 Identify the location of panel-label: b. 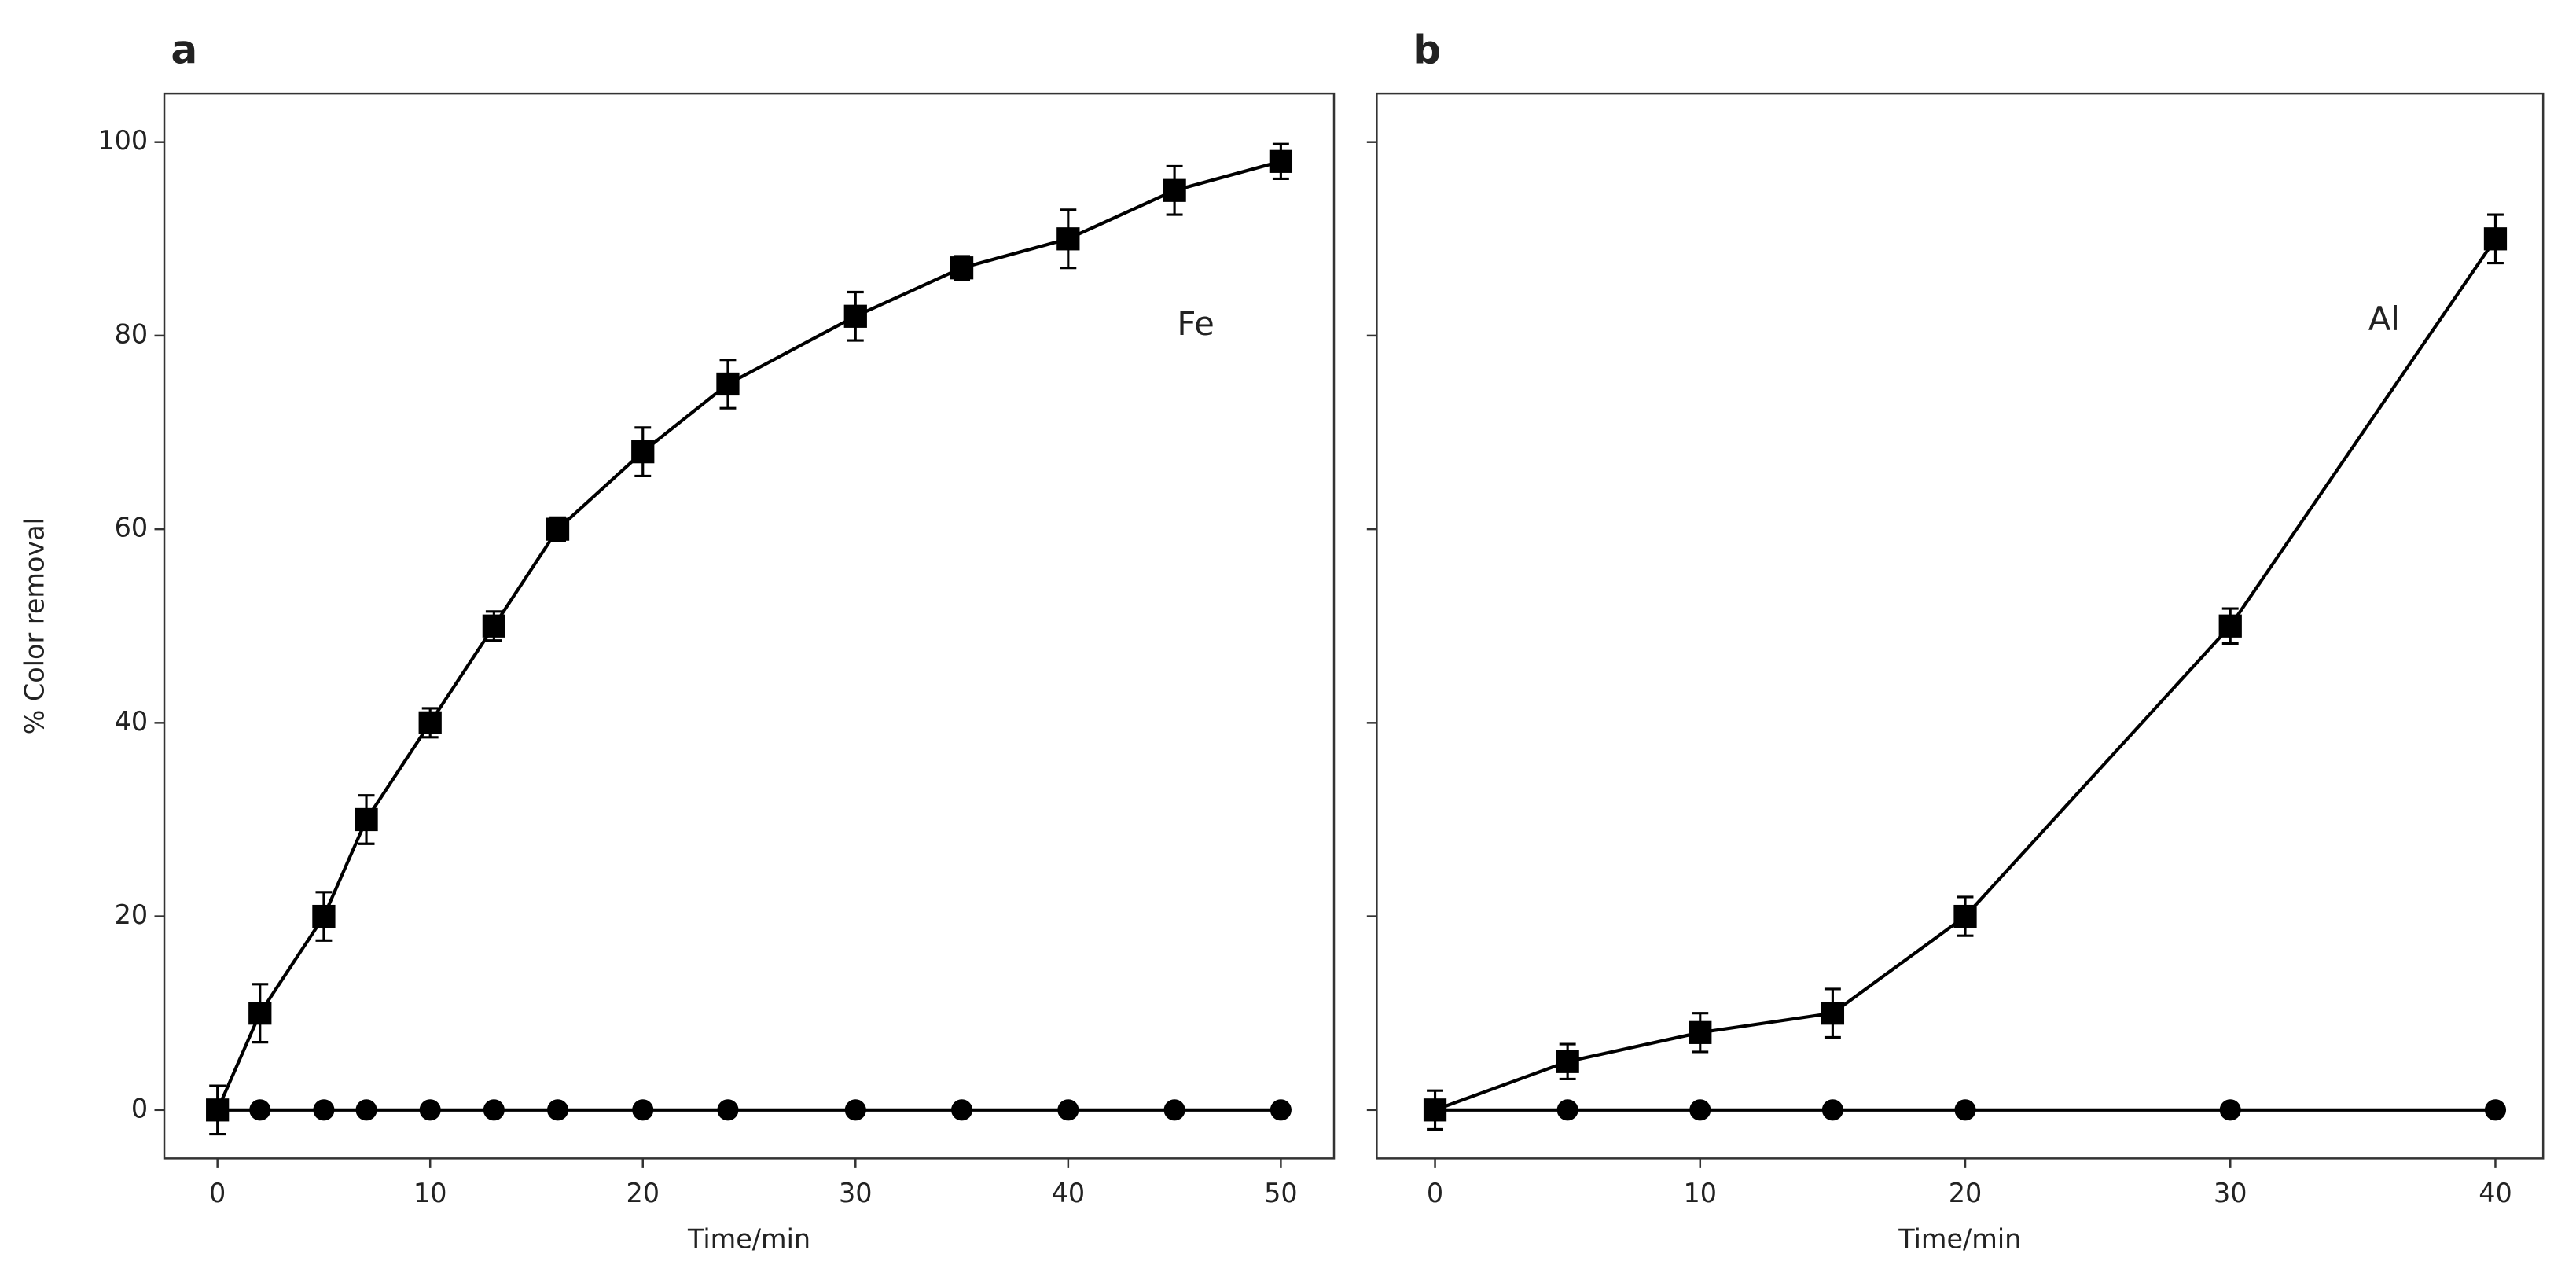
(1427, 49).